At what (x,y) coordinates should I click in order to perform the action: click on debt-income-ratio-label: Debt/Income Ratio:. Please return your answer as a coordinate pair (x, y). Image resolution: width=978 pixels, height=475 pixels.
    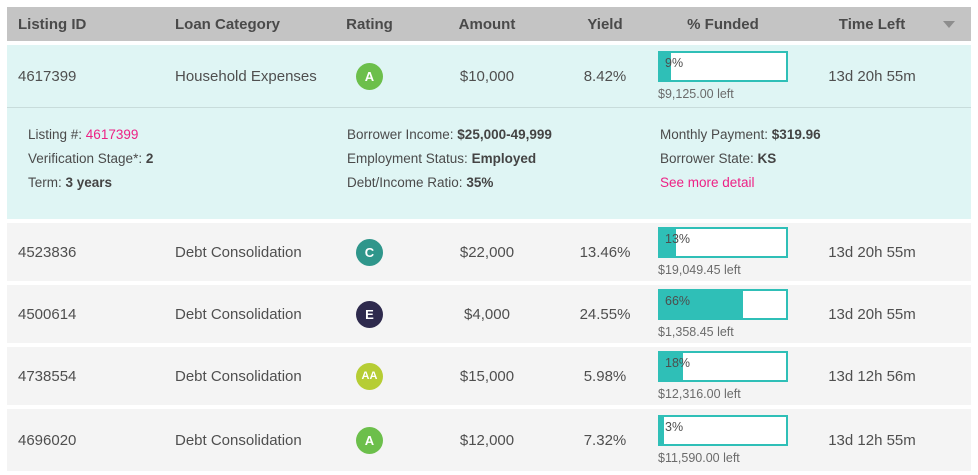
    Looking at the image, I should click on (407, 182).